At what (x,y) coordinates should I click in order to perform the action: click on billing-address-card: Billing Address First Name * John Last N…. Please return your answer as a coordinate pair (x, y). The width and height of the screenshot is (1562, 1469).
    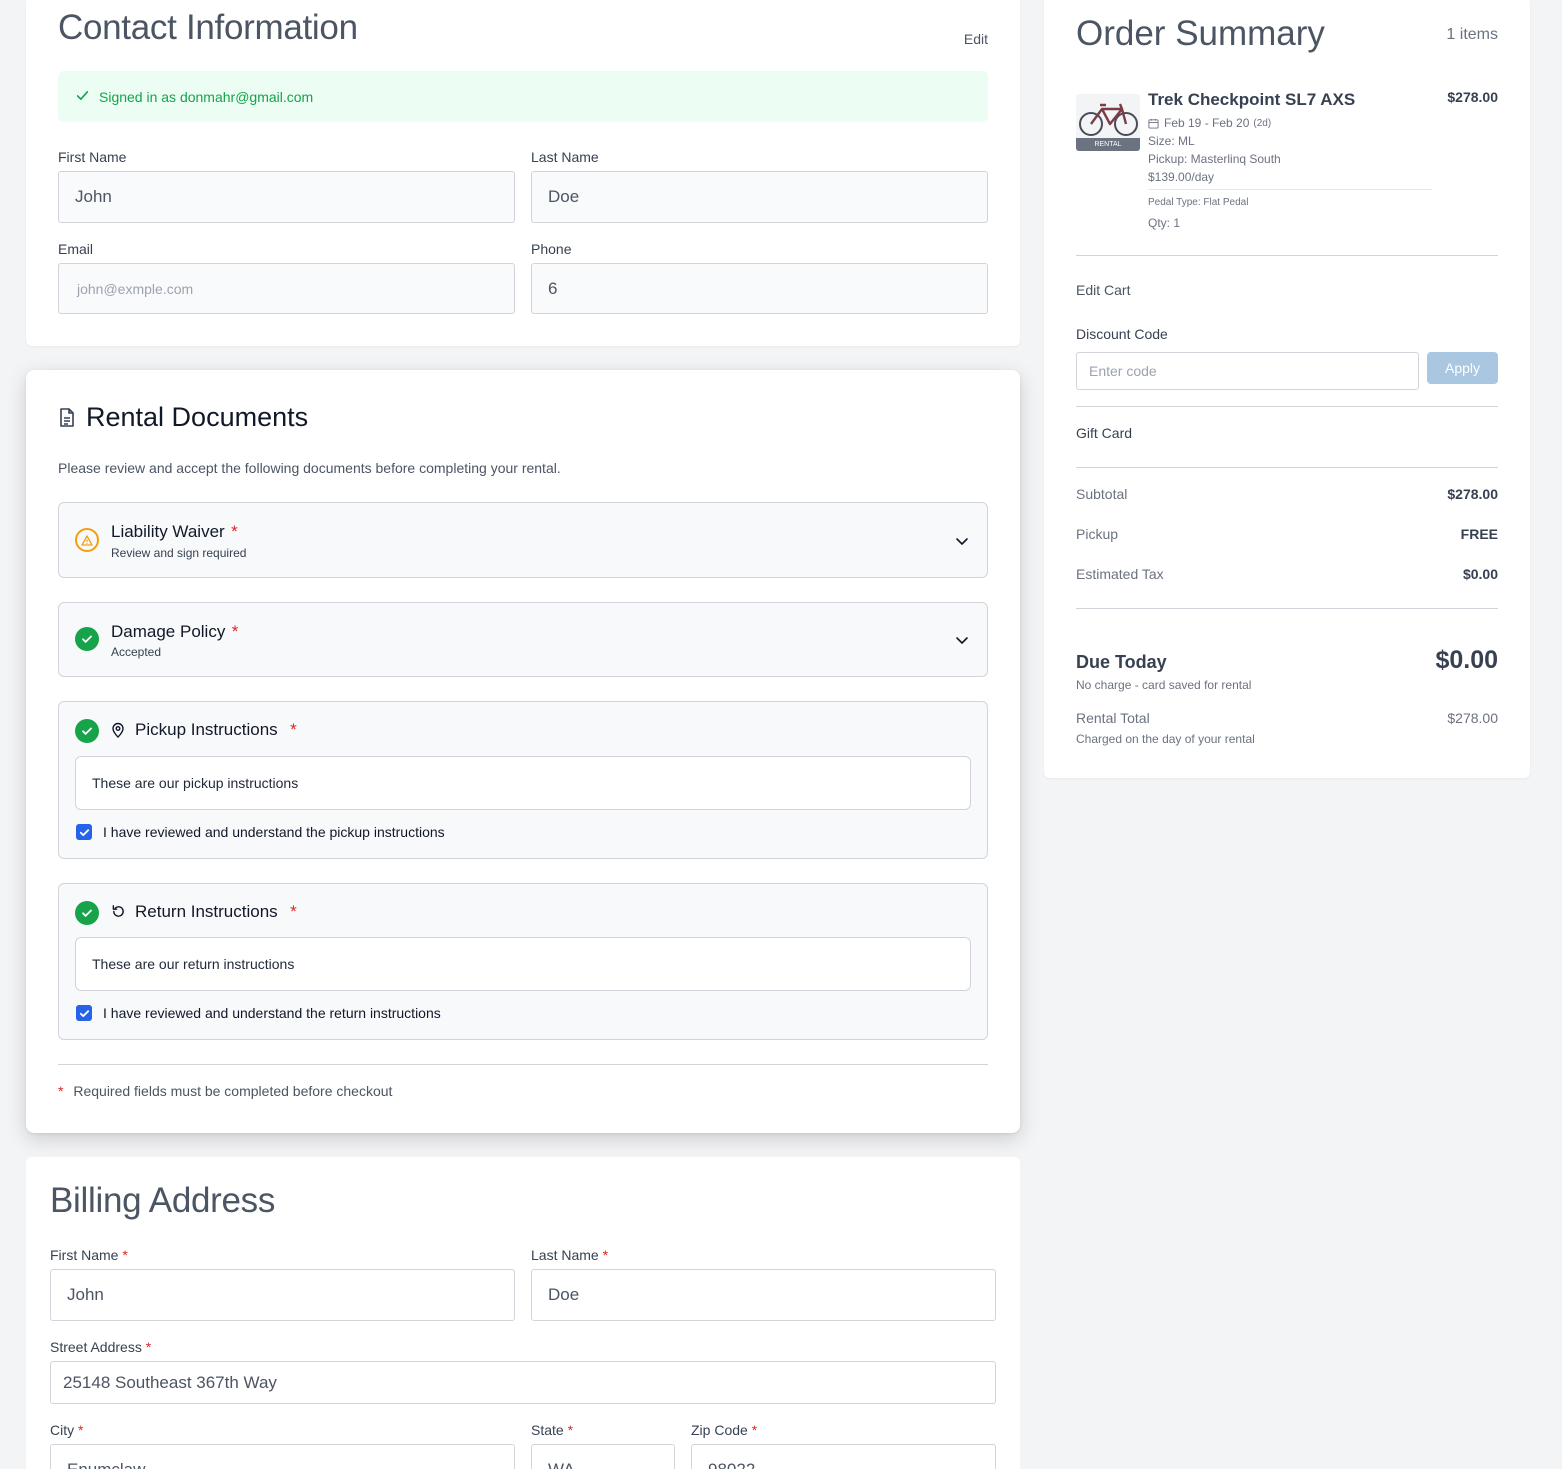
    Looking at the image, I should click on (523, 1313).